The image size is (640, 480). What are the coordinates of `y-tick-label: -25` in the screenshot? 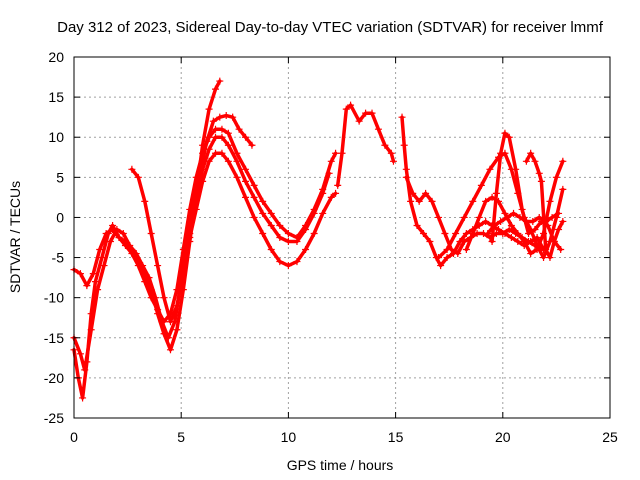 It's located at (54, 418).